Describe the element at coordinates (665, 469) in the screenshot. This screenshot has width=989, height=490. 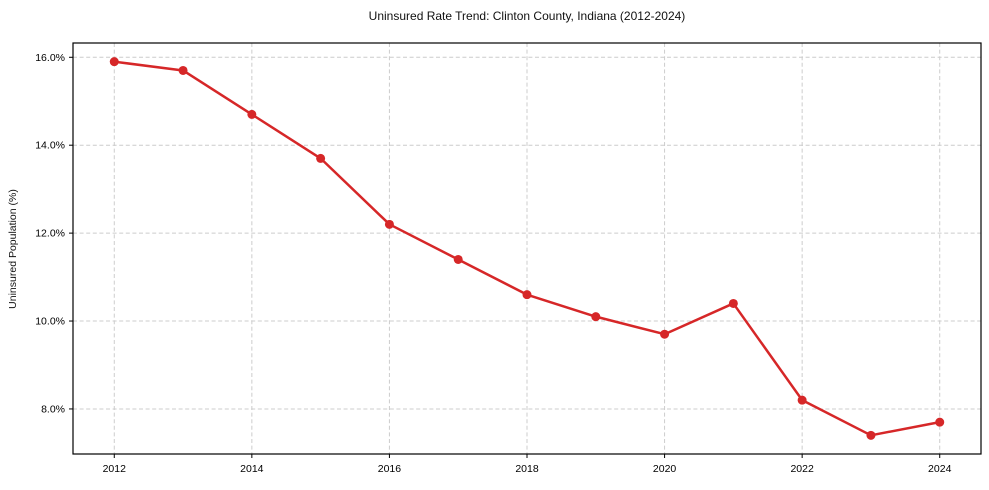
I see `x-tick-label: 2020` at that location.